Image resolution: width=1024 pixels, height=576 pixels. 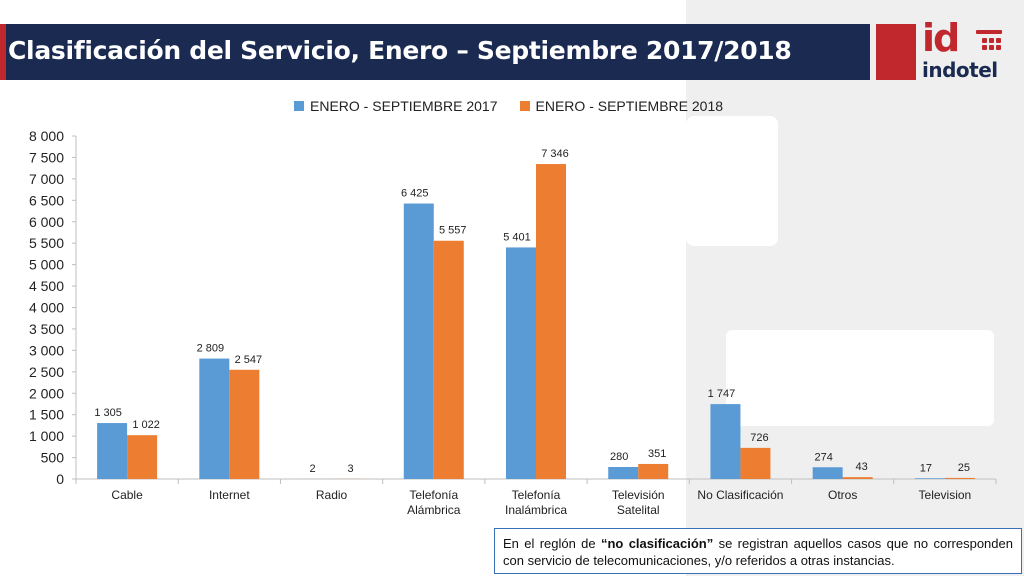 I want to click on y-tick-label: 5 000, so click(x=46, y=265).